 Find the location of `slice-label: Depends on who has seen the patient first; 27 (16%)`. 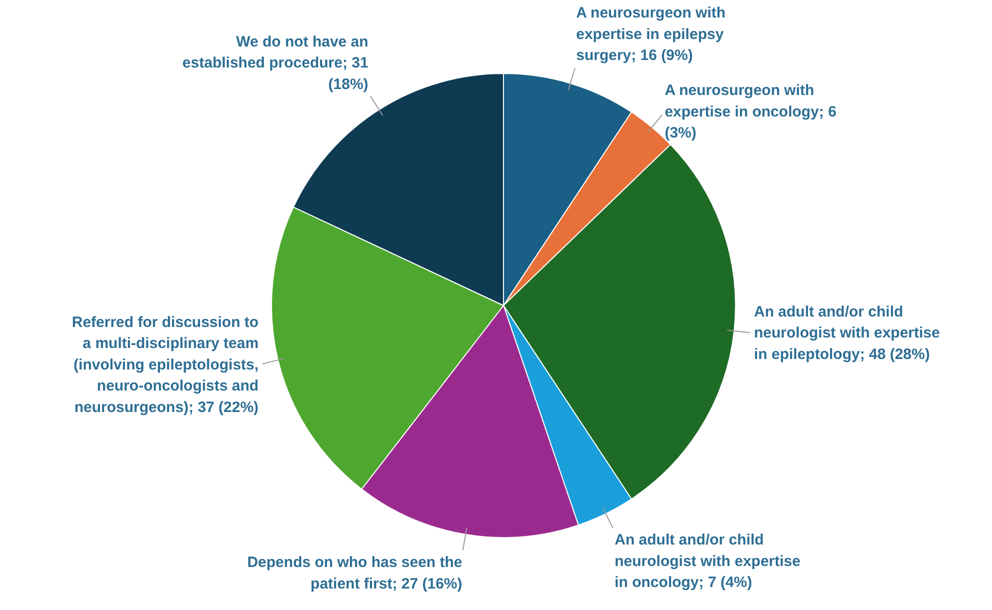

slice-label: Depends on who has seen the patient first; 27 (16%) is located at coordinates (354, 573).